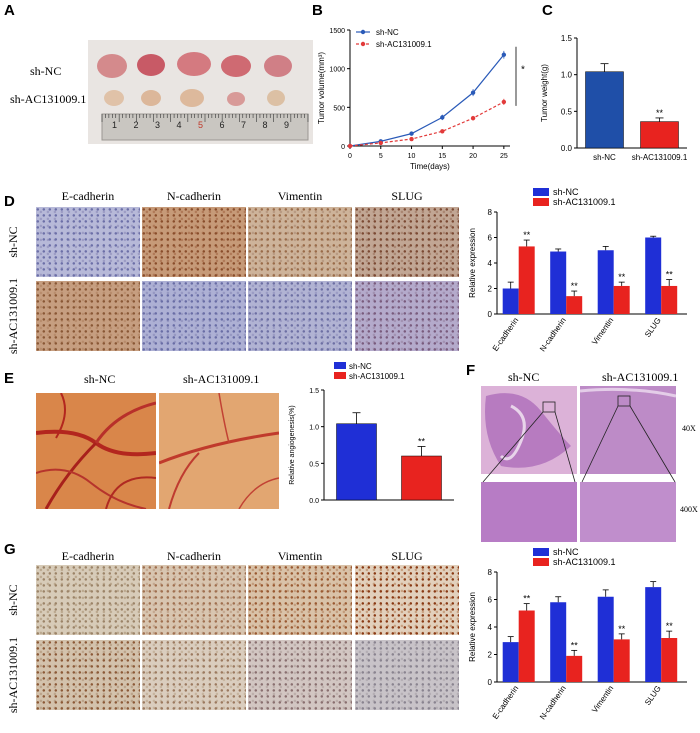 The image size is (700, 733). Describe the element at coordinates (602, 331) in the screenshot. I see `x-tick-label: Vimentin` at that location.